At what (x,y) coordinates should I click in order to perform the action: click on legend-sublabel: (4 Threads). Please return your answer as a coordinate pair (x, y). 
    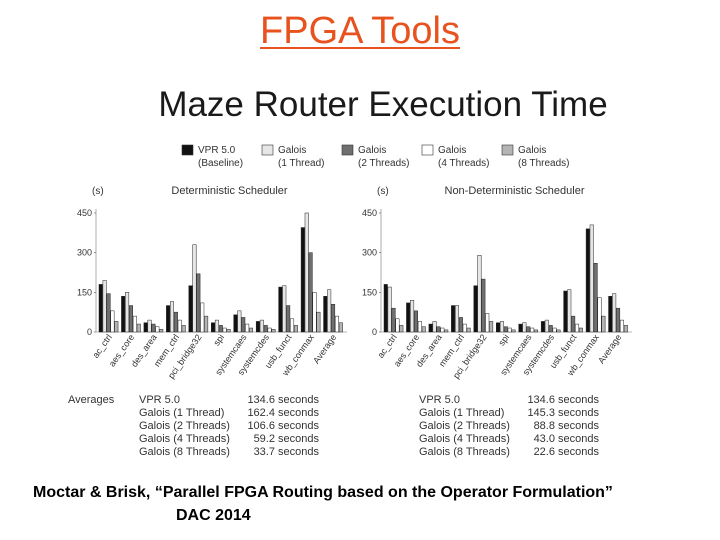
    Looking at the image, I should click on (464, 163).